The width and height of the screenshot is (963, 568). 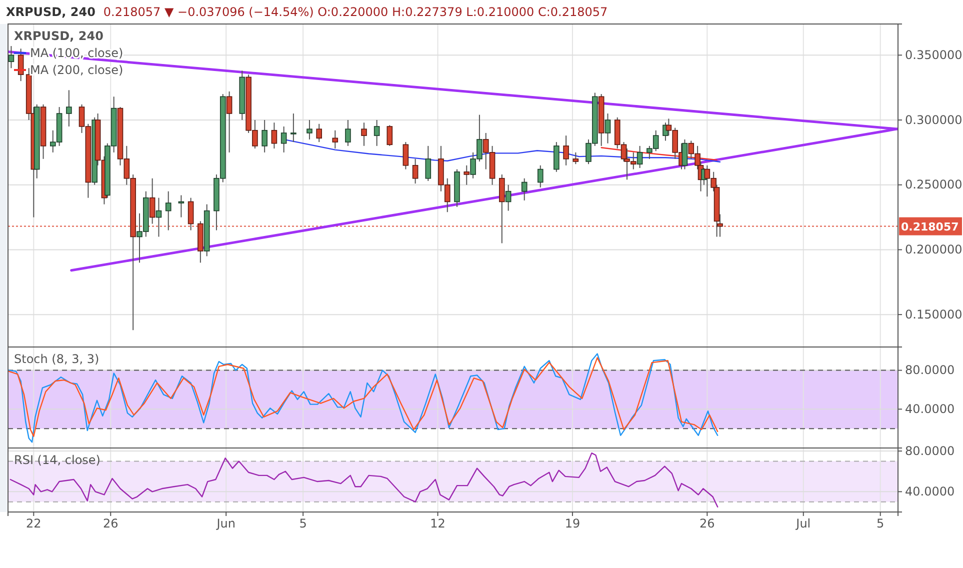 What do you see at coordinates (226, 523) in the screenshot?
I see `x-tick-label: Jun` at bounding box center [226, 523].